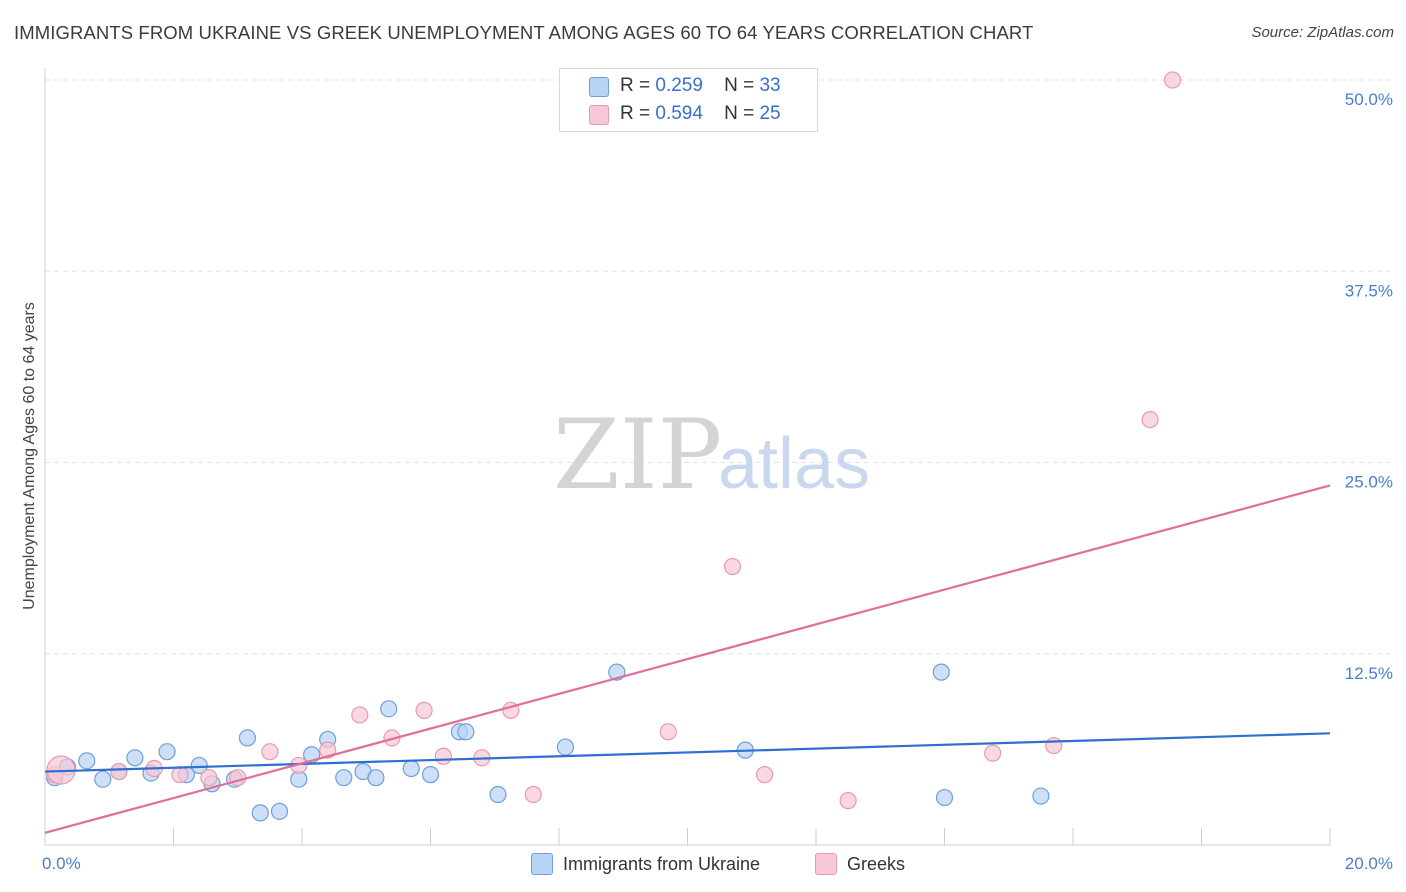  I want to click on y-tick-label: 50.0%, so click(1369, 99).